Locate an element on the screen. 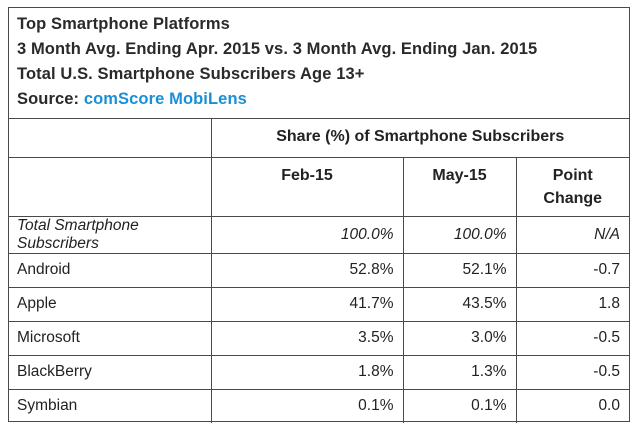 The width and height of the screenshot is (640, 427). chart-source: Source: comScore MobiLens is located at coordinates (323, 99).